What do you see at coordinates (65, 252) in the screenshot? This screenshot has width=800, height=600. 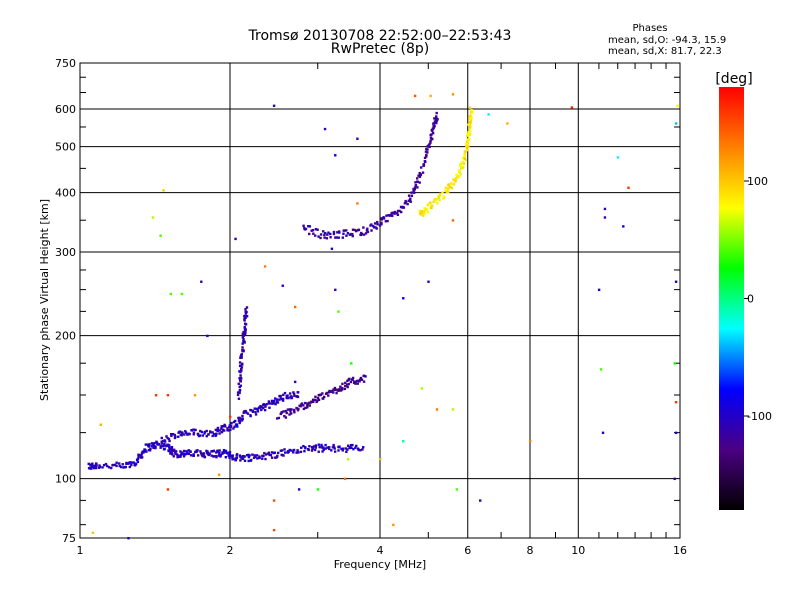 I see `y-tick-label: 300` at bounding box center [65, 252].